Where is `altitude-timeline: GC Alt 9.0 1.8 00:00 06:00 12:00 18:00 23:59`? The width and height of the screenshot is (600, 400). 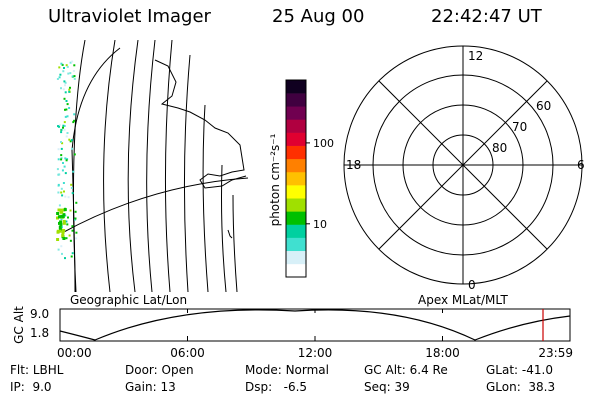 altitude-timeline: GC Alt 9.0 1.8 00:00 06:00 12:00 18:00 23:59 is located at coordinates (292, 333).